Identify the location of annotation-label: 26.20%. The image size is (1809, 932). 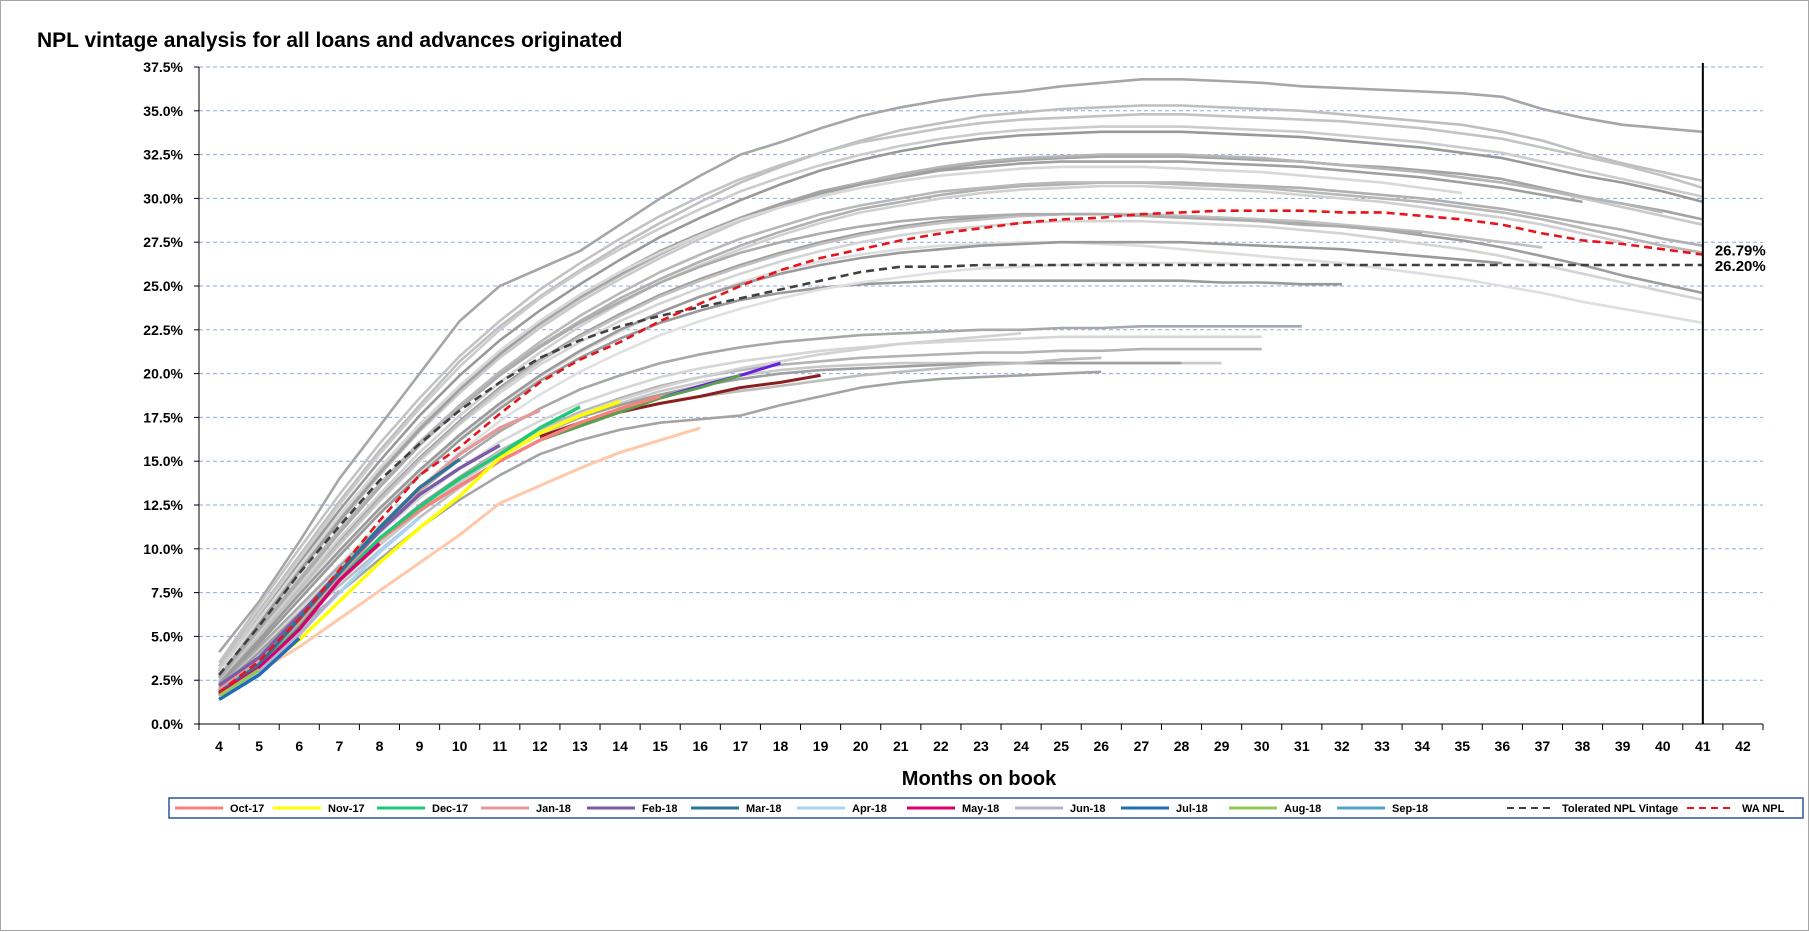
(1740, 266).